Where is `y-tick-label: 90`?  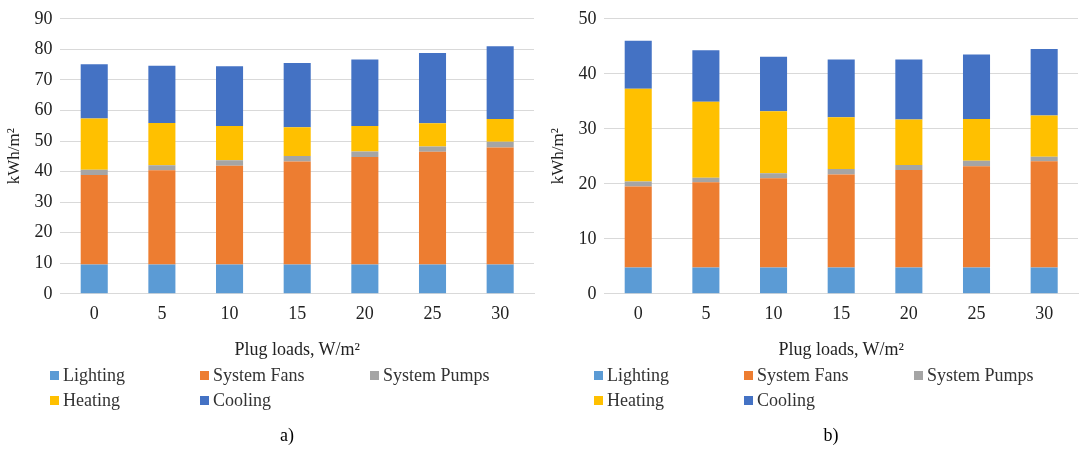 y-tick-label: 90 is located at coordinates (43, 17).